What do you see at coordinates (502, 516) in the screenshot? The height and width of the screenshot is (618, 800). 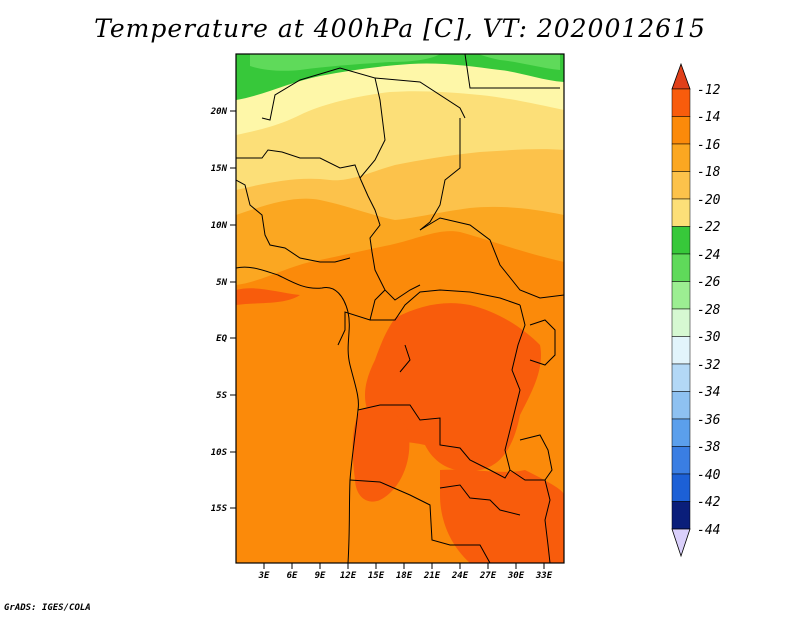 I see `band-minus12-southeast` at bounding box center [502, 516].